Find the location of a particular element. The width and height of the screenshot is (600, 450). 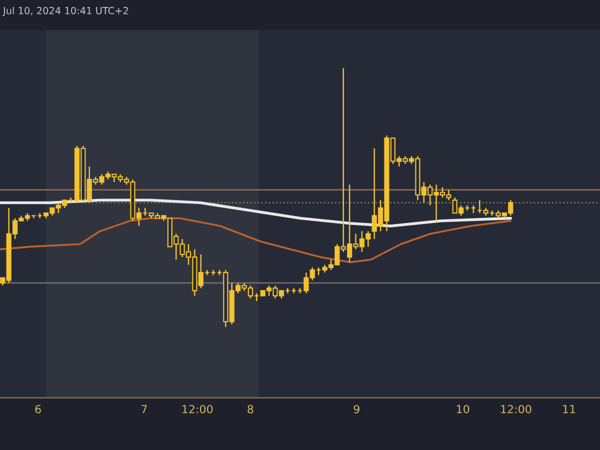

x-tick-label: 10 is located at coordinates (463, 409).